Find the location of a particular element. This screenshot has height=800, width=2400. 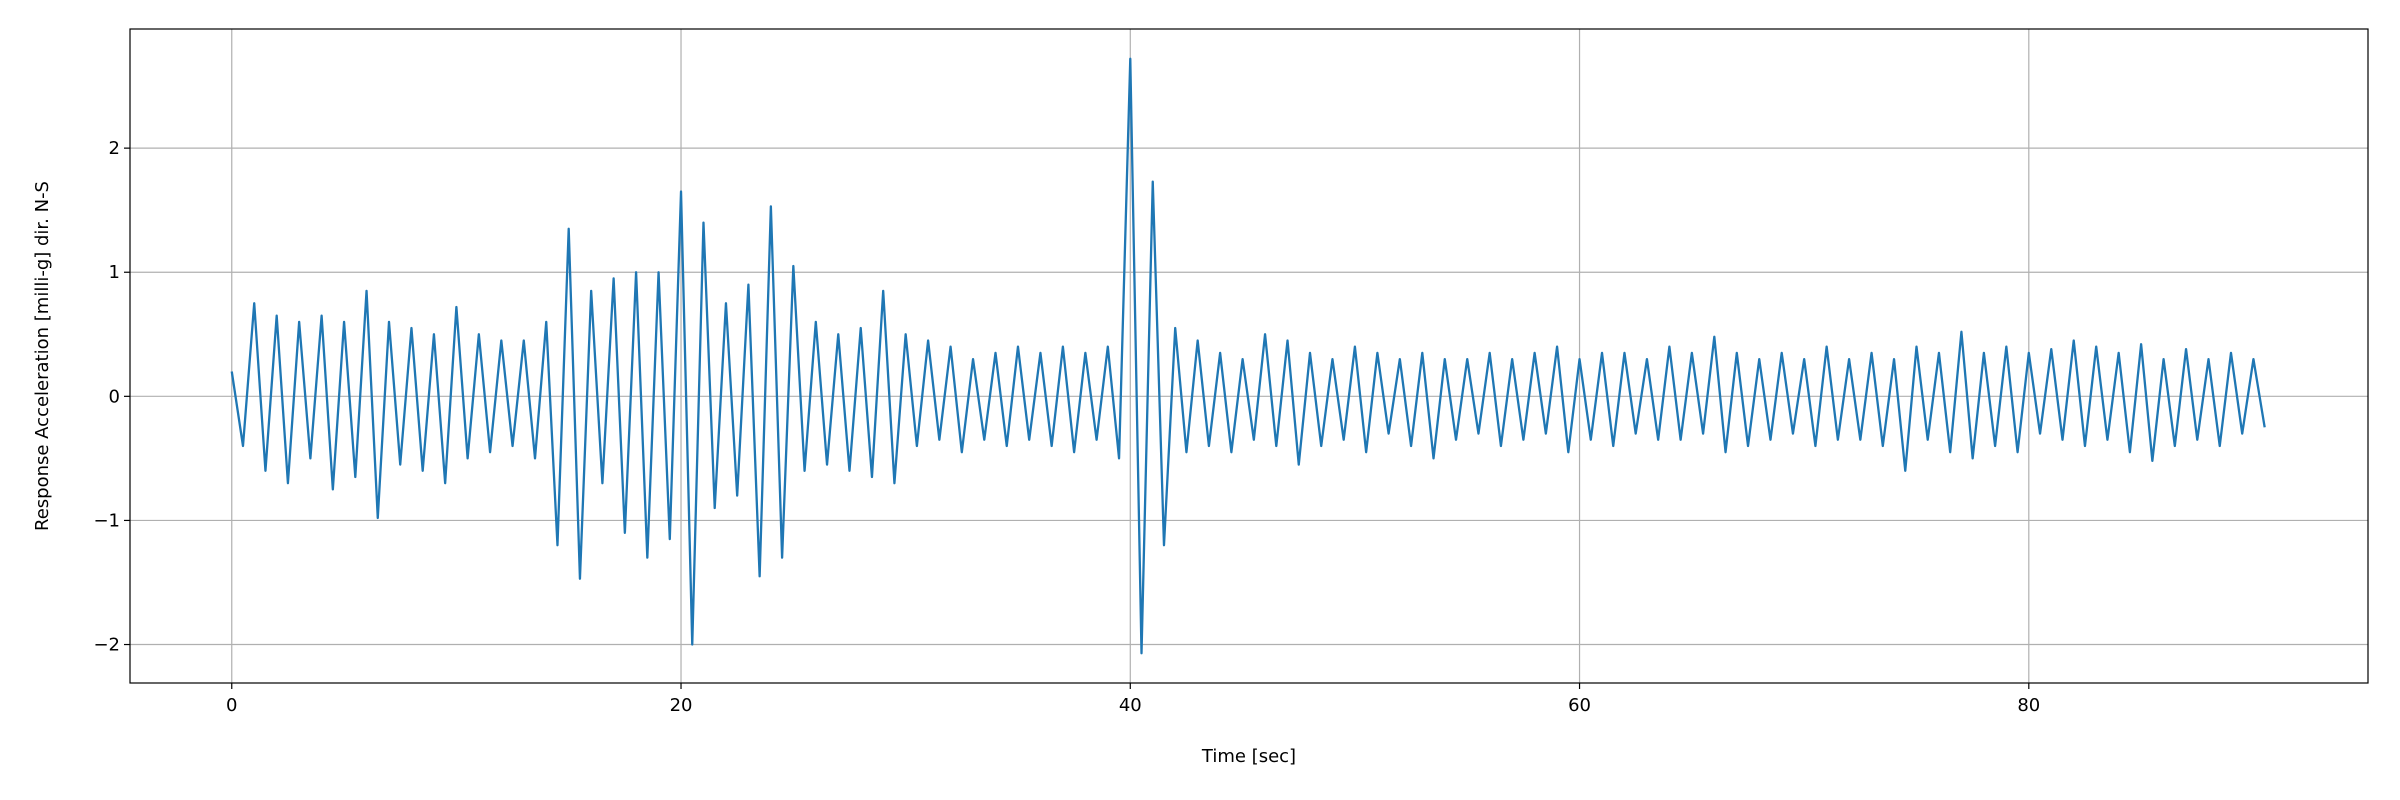

y-tick-label: 2 is located at coordinates (114, 148).